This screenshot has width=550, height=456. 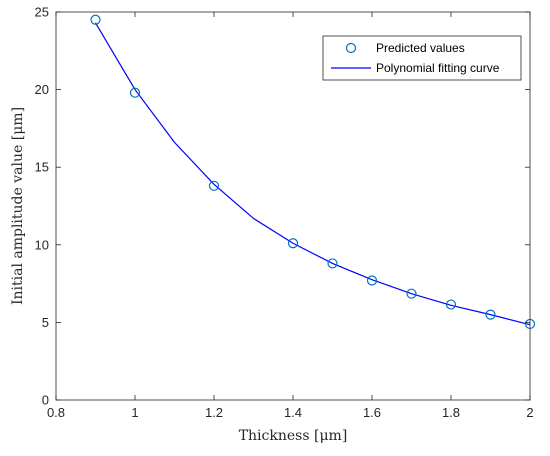 What do you see at coordinates (45, 322) in the screenshot?
I see `y-tick-label: 5` at bounding box center [45, 322].